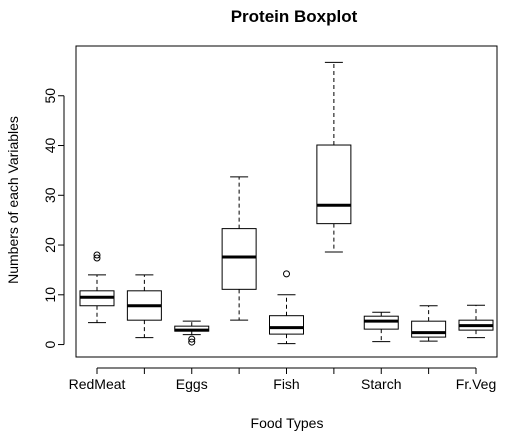 Image resolution: width=513 pixels, height=438 pixels. What do you see at coordinates (192, 384) in the screenshot?
I see `x-tick-label: Eggs` at bounding box center [192, 384].